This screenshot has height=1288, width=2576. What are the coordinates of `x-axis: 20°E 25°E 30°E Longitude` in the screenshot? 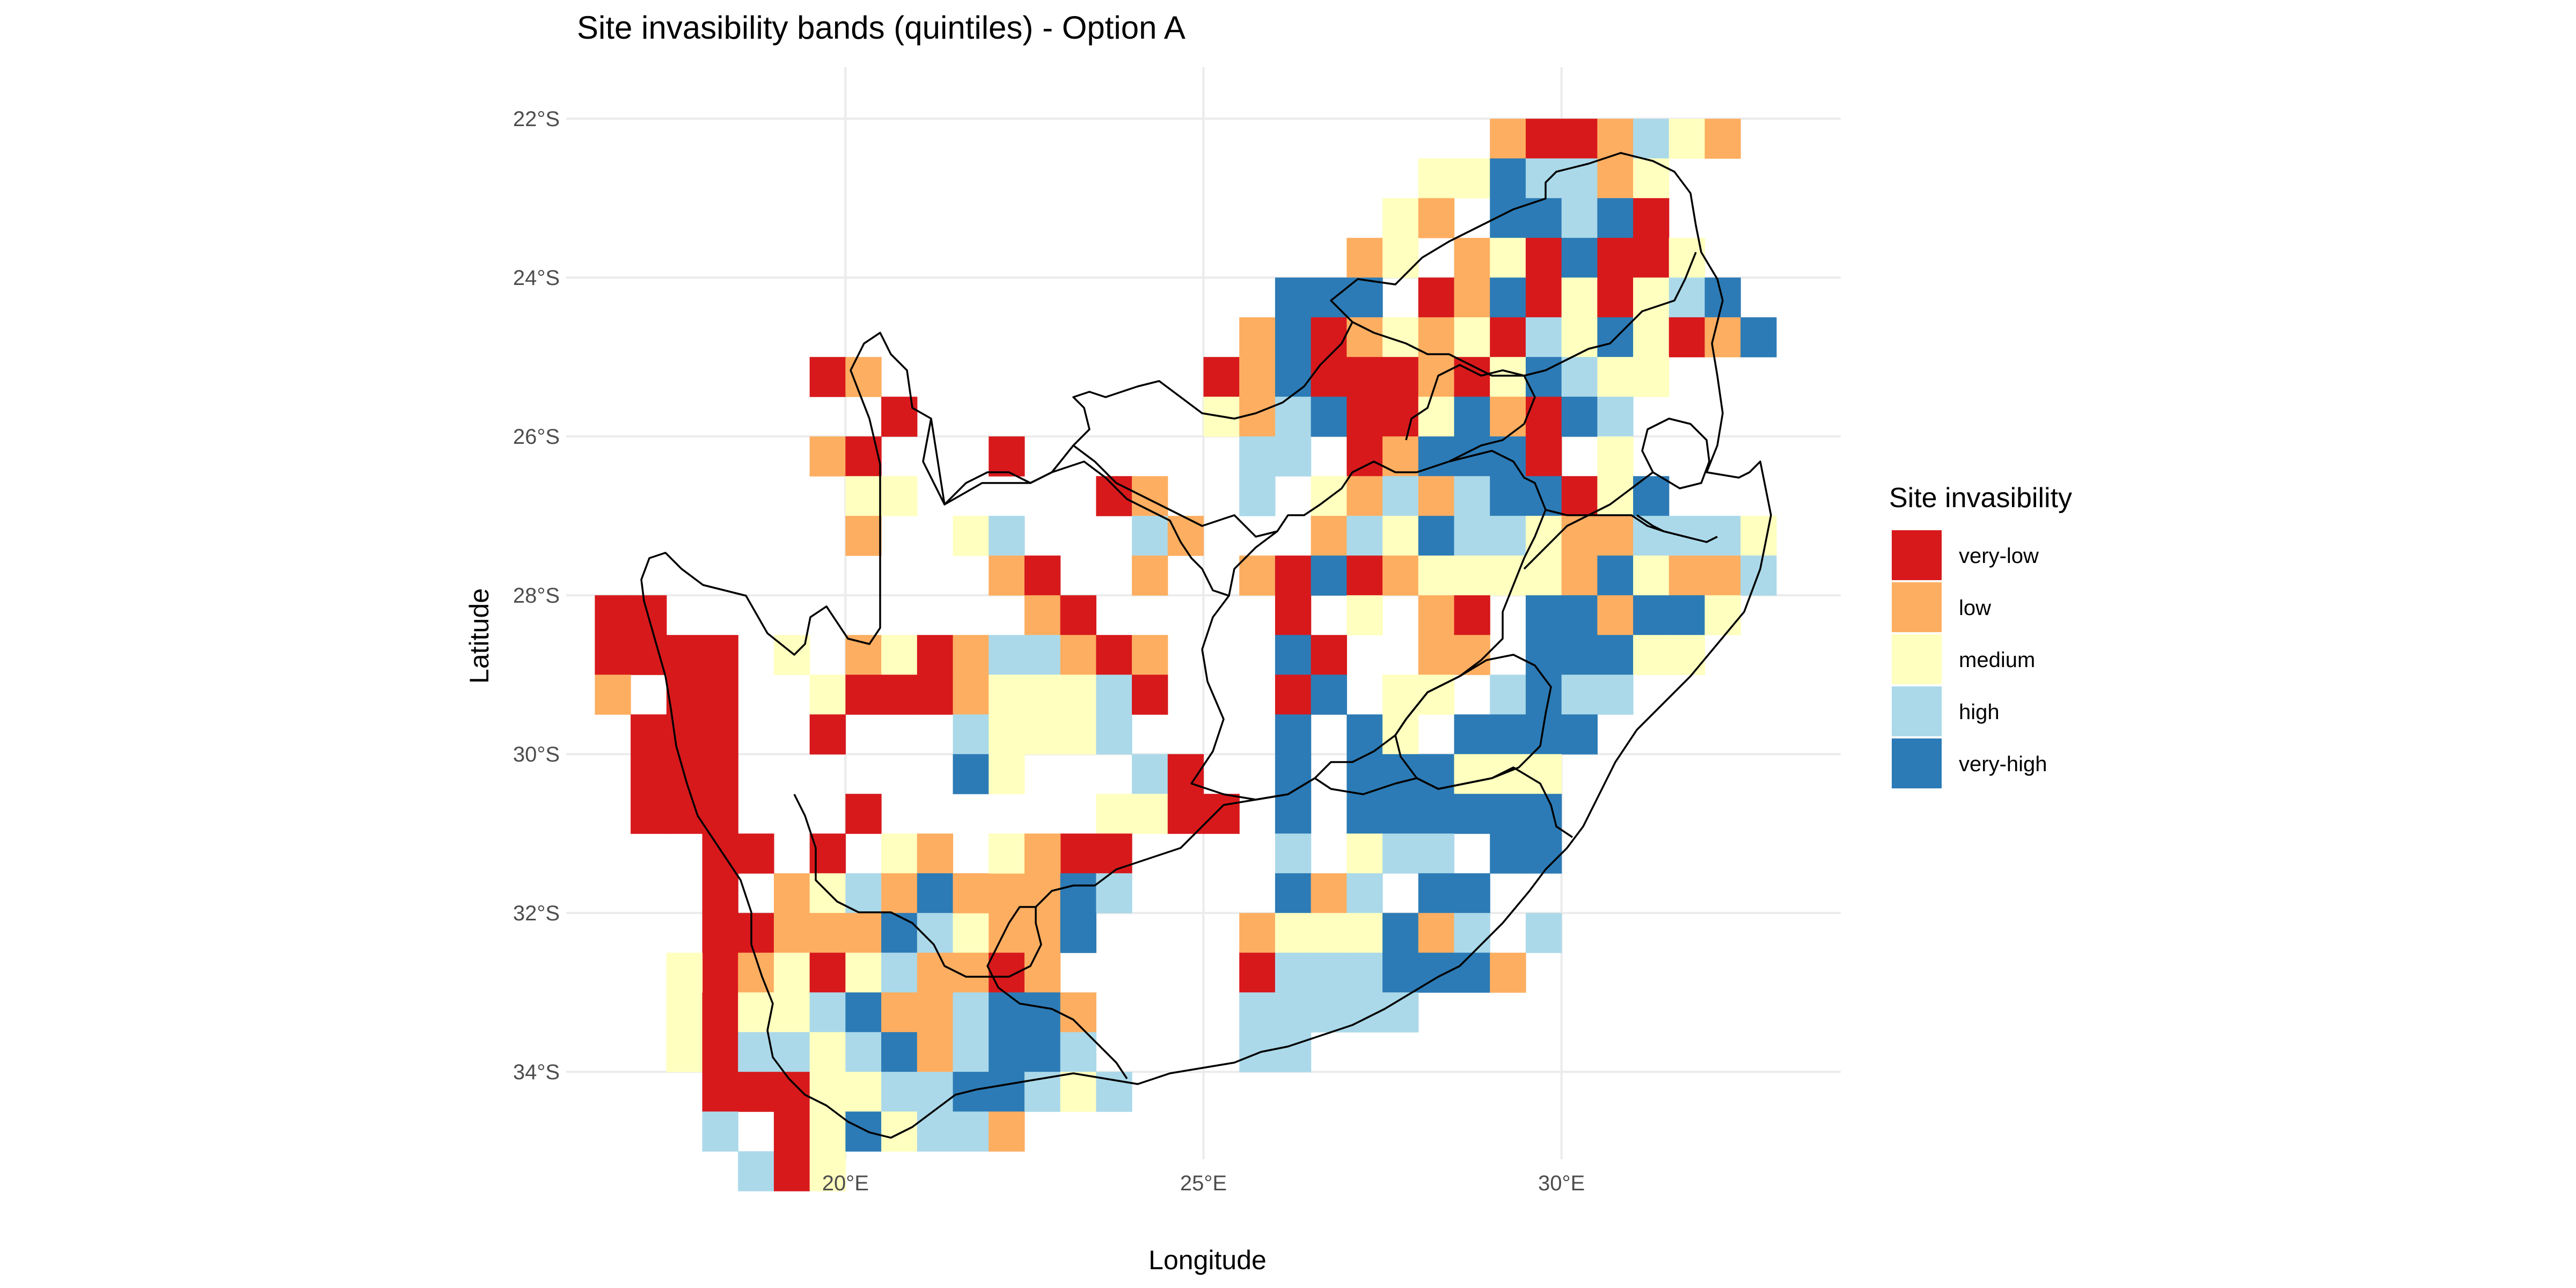 It's located at (1203, 1223).